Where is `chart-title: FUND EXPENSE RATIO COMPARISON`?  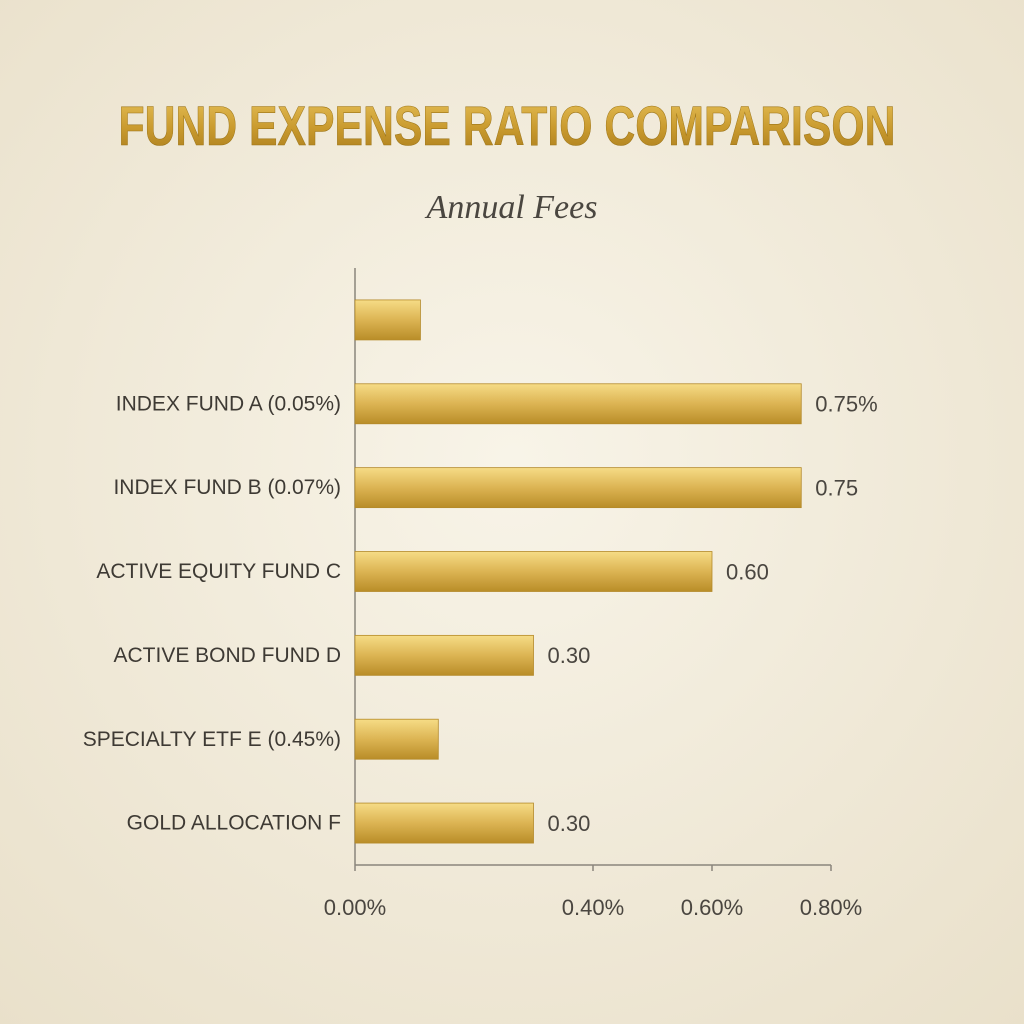 chart-title: FUND EXPENSE RATIO COMPARISON is located at coordinates (507, 125).